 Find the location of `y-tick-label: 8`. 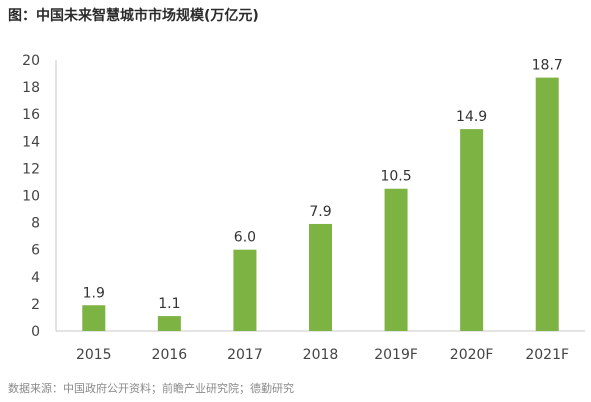

y-tick-label: 8 is located at coordinates (35, 224).